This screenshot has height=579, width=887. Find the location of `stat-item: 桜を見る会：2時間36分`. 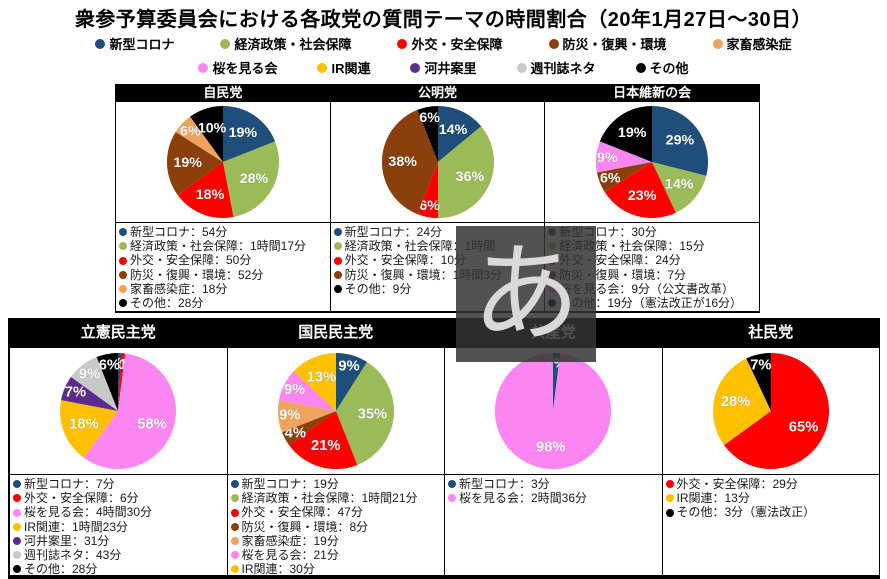

stat-item: 桜を見る会：2時間36分 is located at coordinates (553, 498).